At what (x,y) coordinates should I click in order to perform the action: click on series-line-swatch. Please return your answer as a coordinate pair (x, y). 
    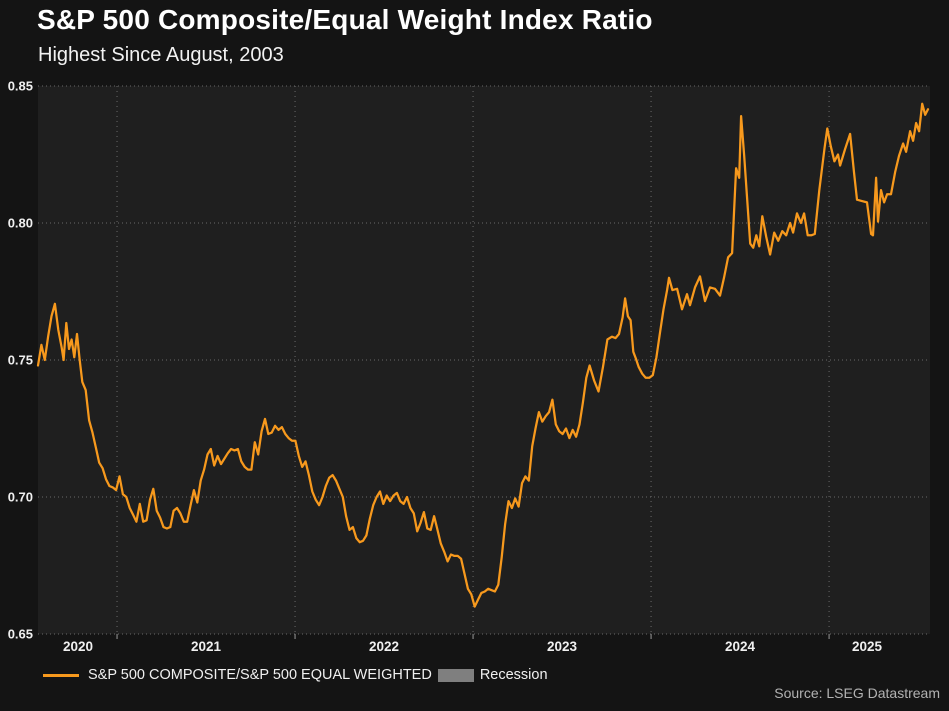
    Looking at the image, I should click on (61, 675).